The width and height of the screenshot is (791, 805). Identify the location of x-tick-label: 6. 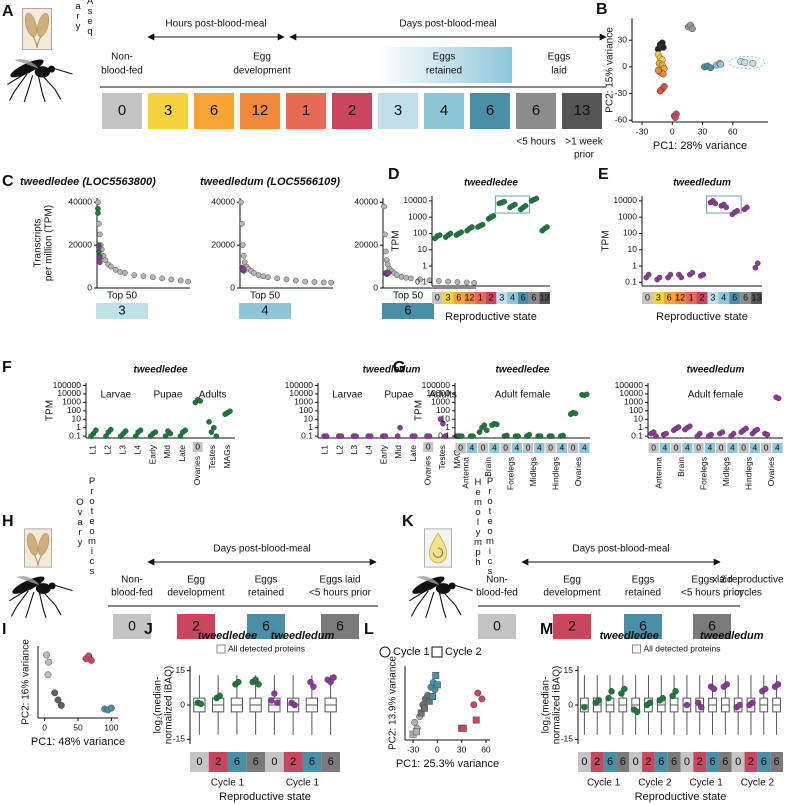
(712, 762).